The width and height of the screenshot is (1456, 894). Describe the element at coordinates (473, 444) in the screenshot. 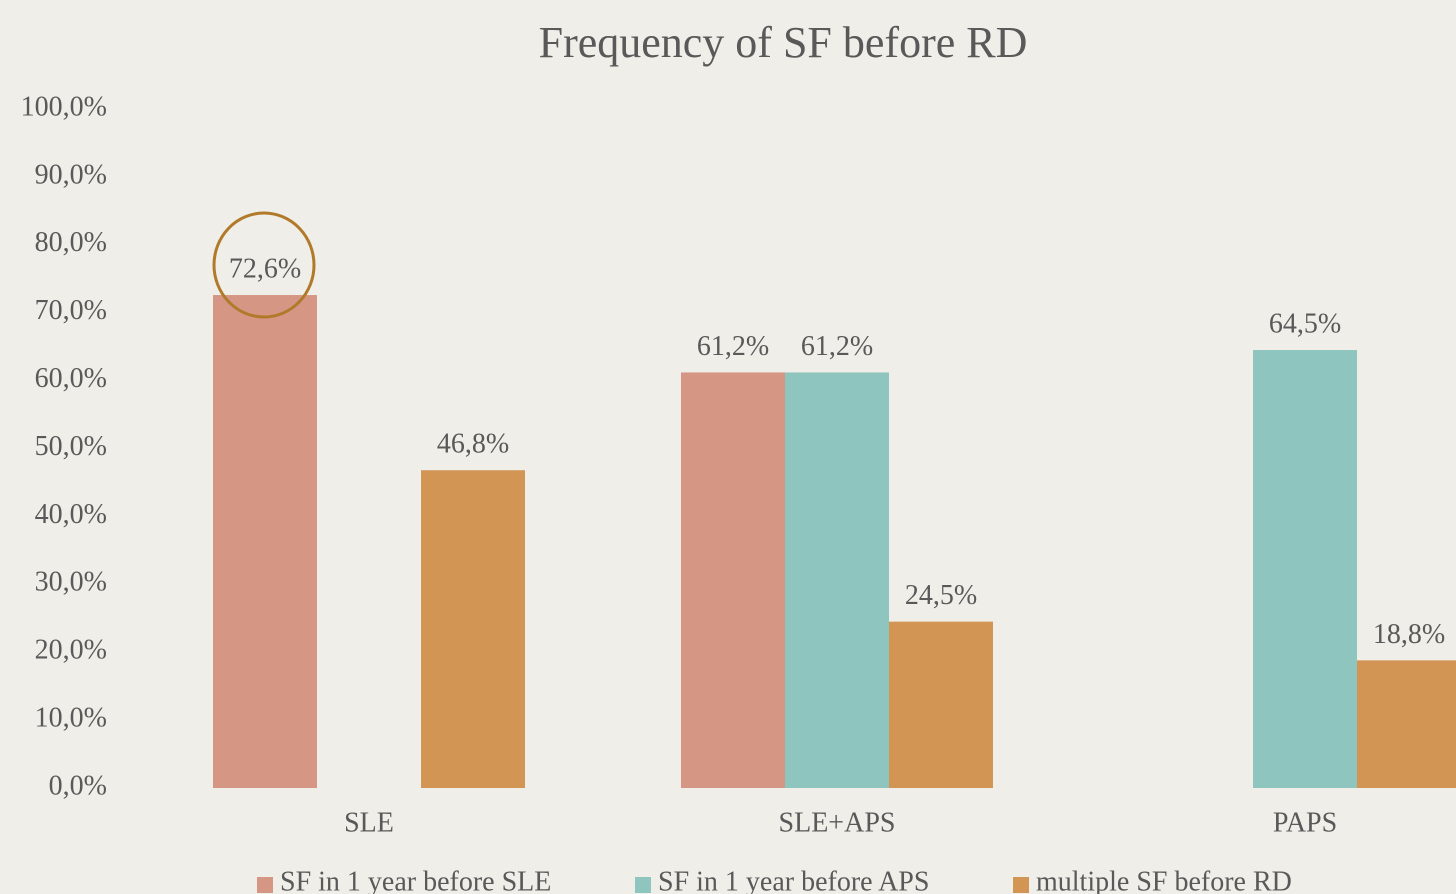

I see `value-label: 46,8%` at that location.